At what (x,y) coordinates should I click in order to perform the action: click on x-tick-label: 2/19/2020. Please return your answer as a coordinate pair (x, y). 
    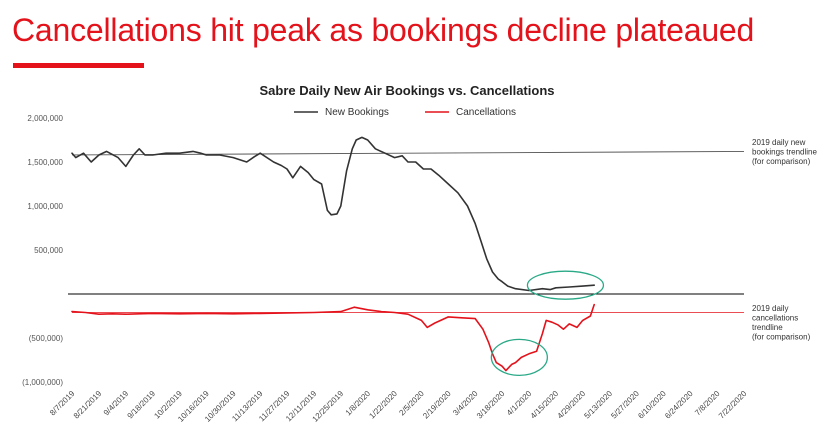
    Looking at the image, I should click on (437, 405).